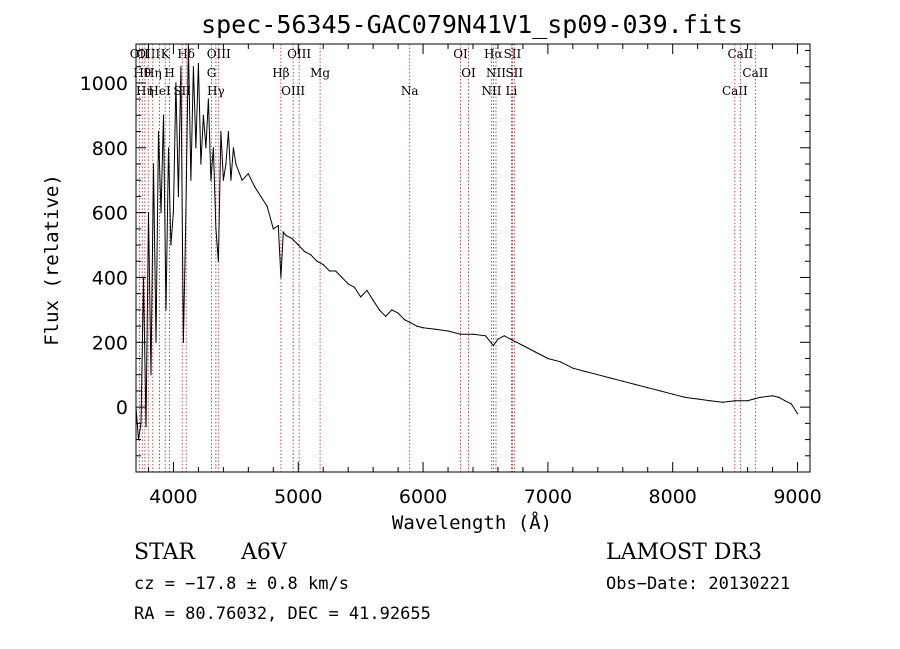 This screenshot has width=900, height=649. I want to click on line-marker-label: HeI, so click(159, 91).